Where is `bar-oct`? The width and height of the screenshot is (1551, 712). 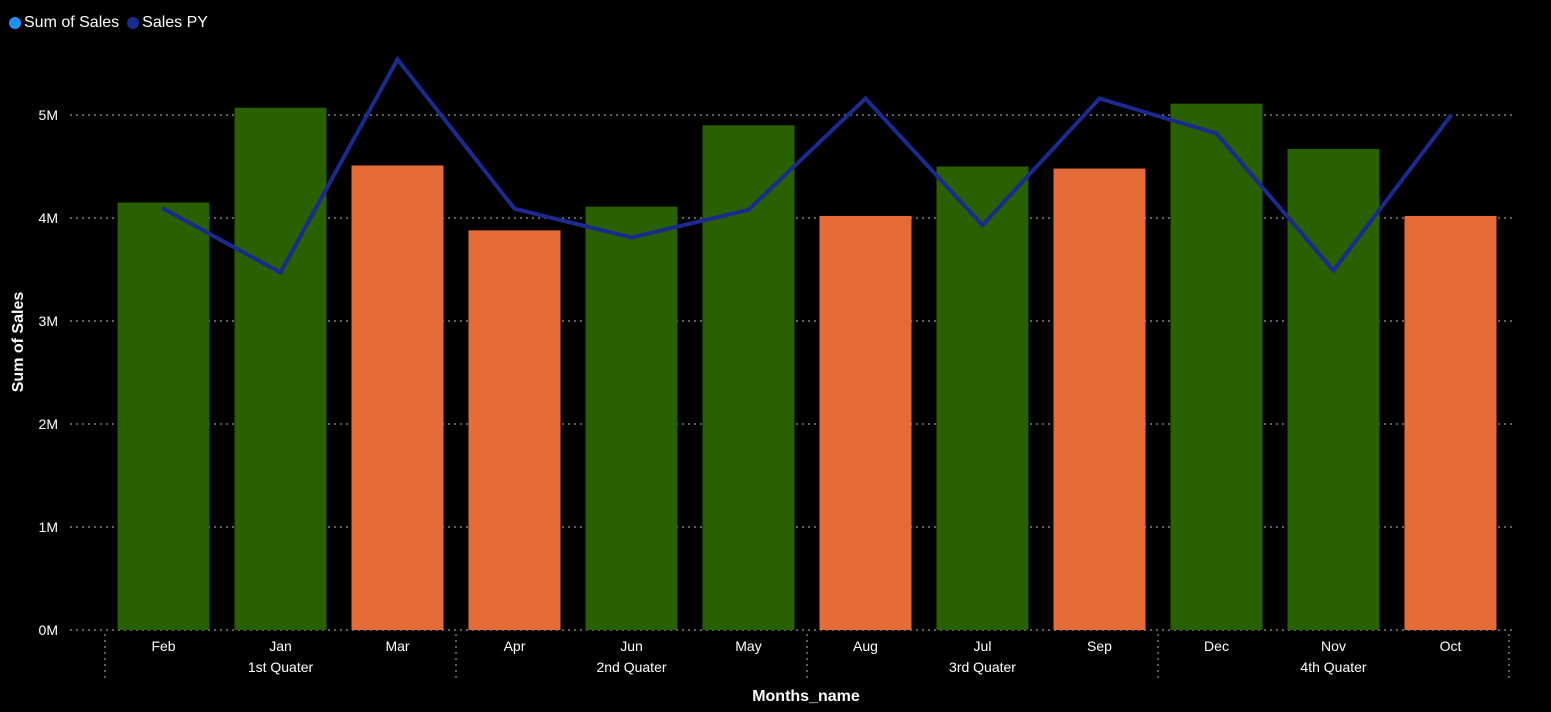
bar-oct is located at coordinates (1450, 422).